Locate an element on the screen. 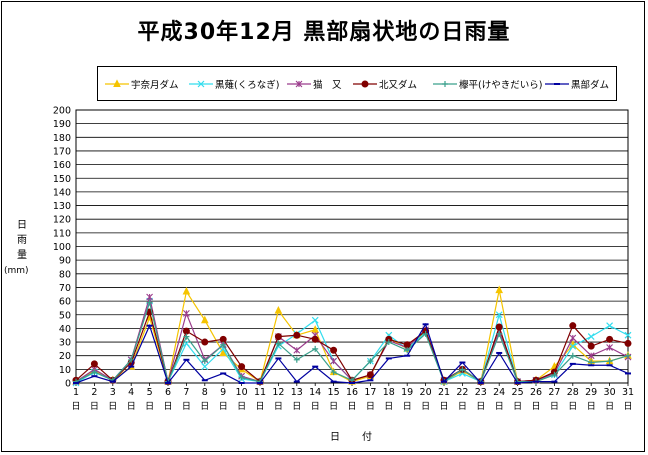 This screenshot has height=455, width=648. y-tick-label: 90 is located at coordinates (65, 261).